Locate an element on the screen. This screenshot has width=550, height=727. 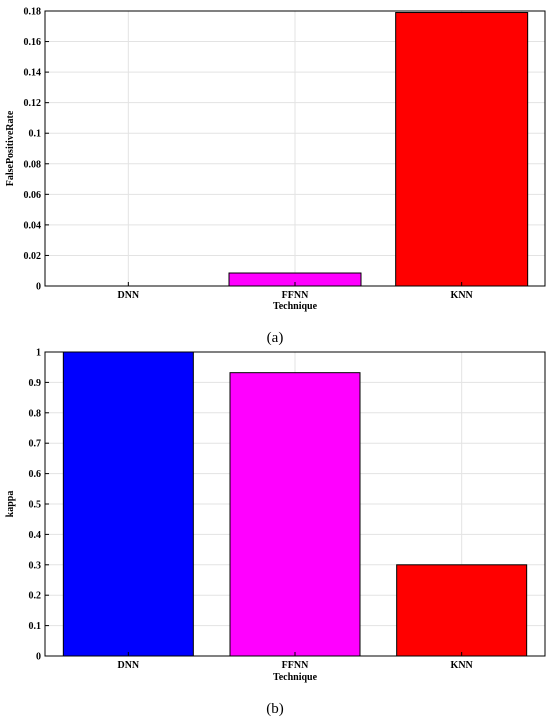
figure-caption: (b) is located at coordinates (275, 709).